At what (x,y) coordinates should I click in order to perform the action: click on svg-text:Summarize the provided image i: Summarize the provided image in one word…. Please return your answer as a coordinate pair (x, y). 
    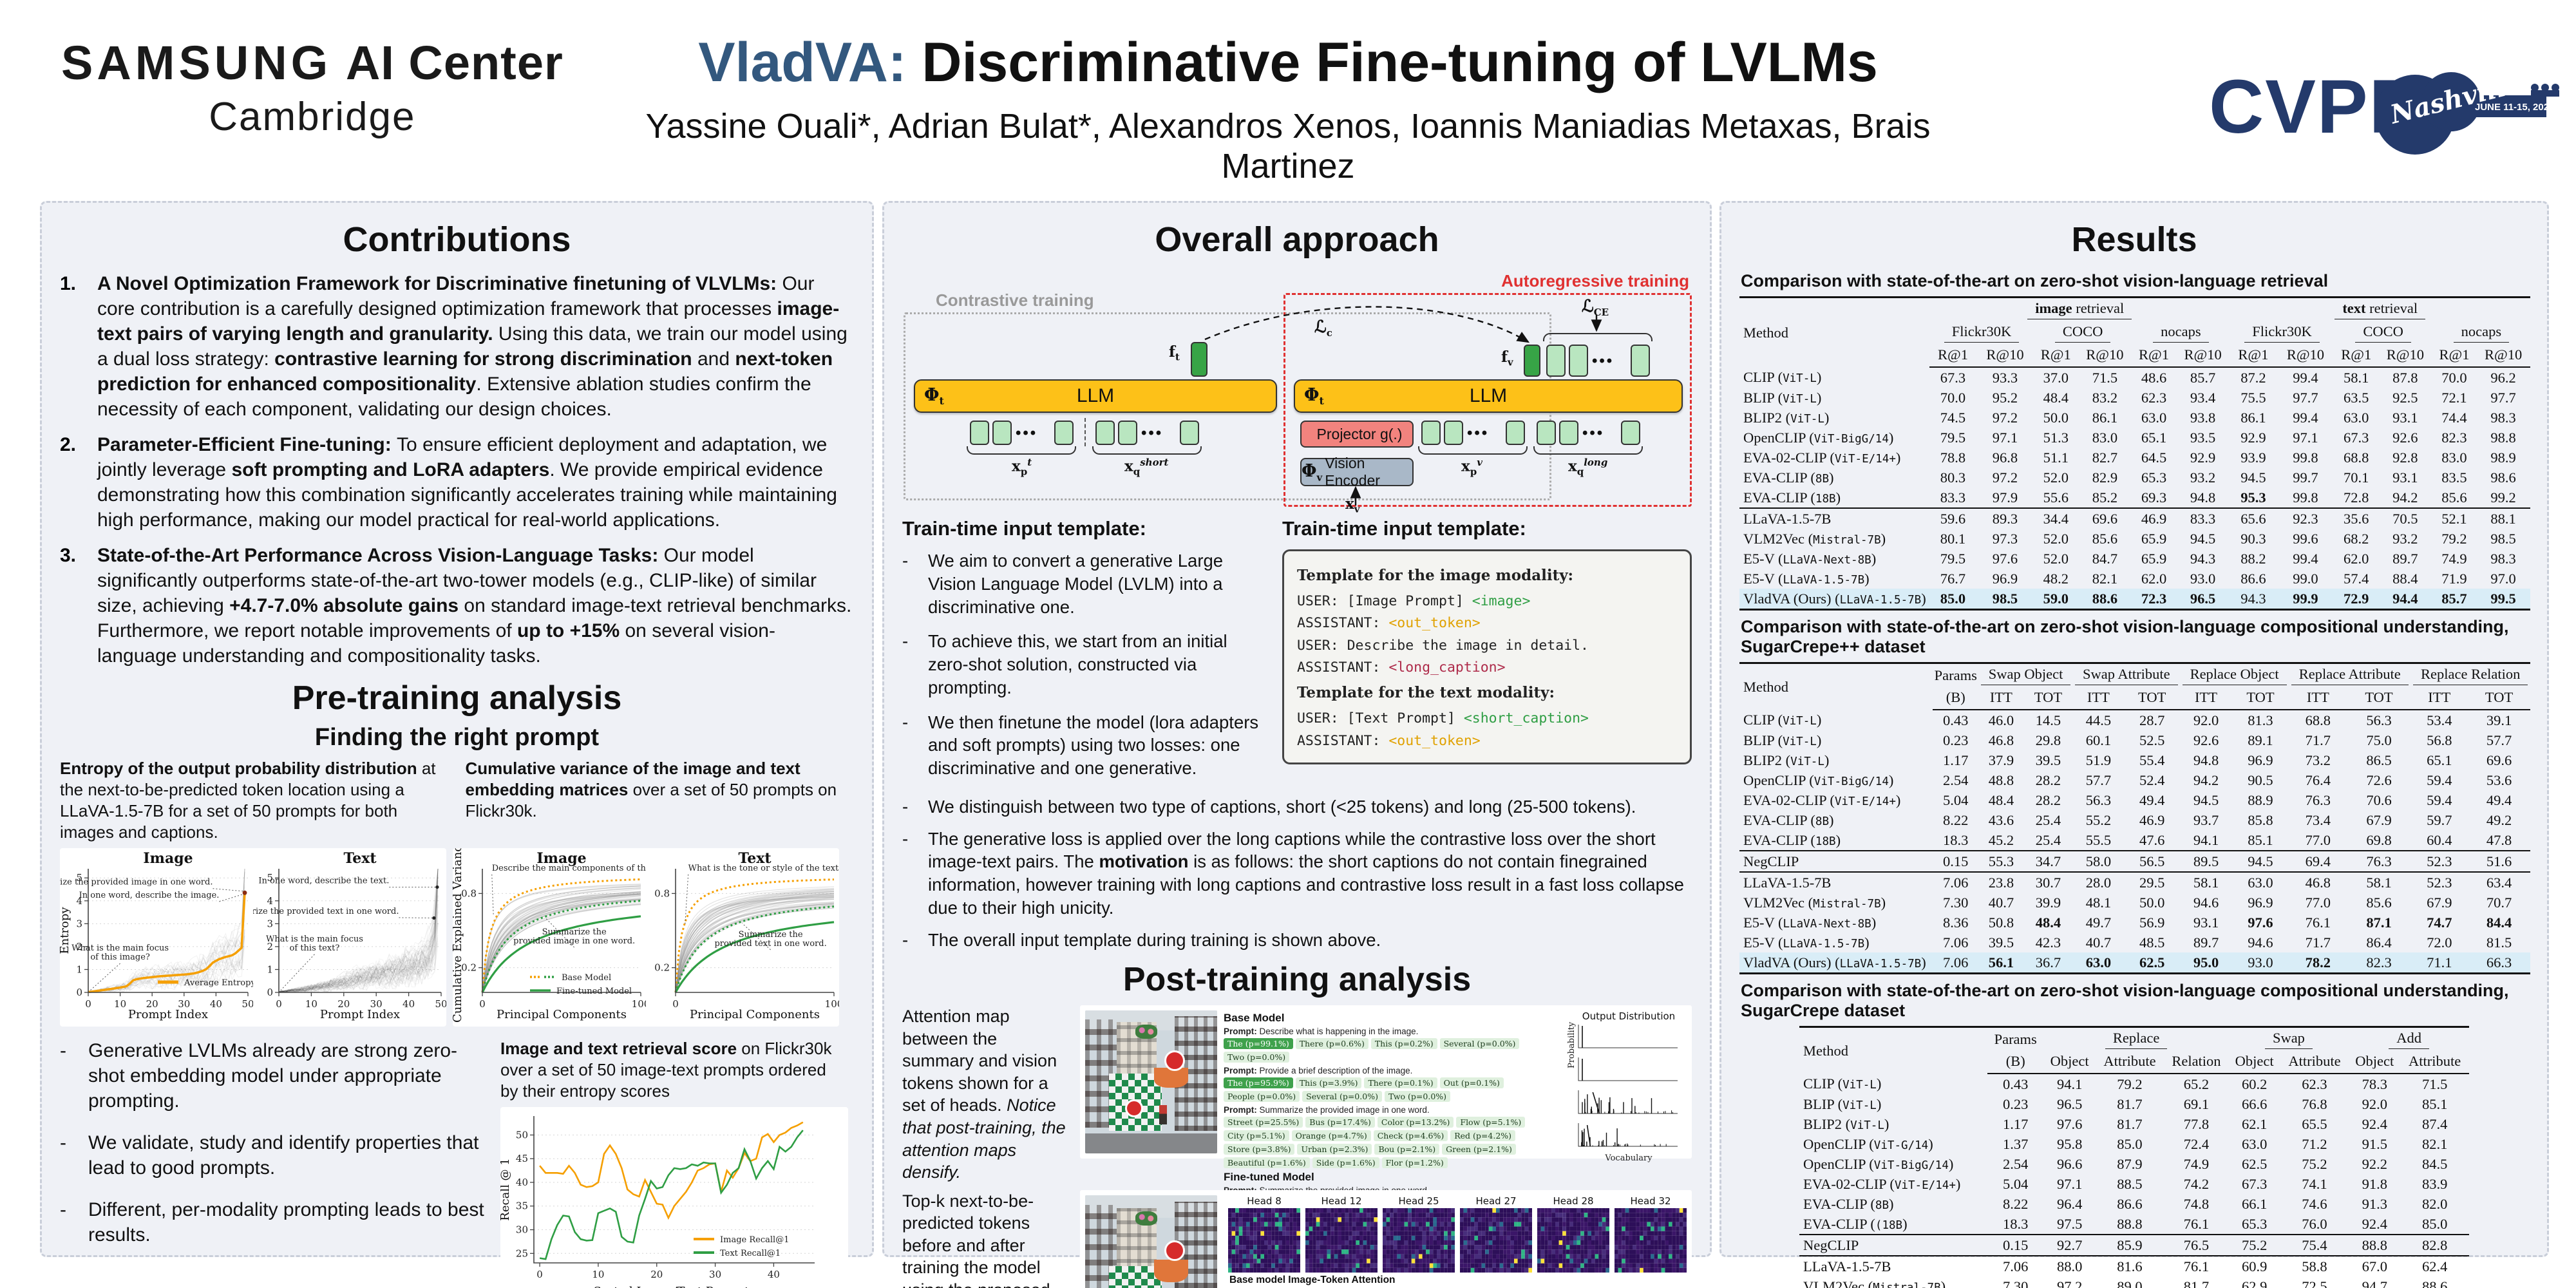
    Looking at the image, I should click on (136, 882).